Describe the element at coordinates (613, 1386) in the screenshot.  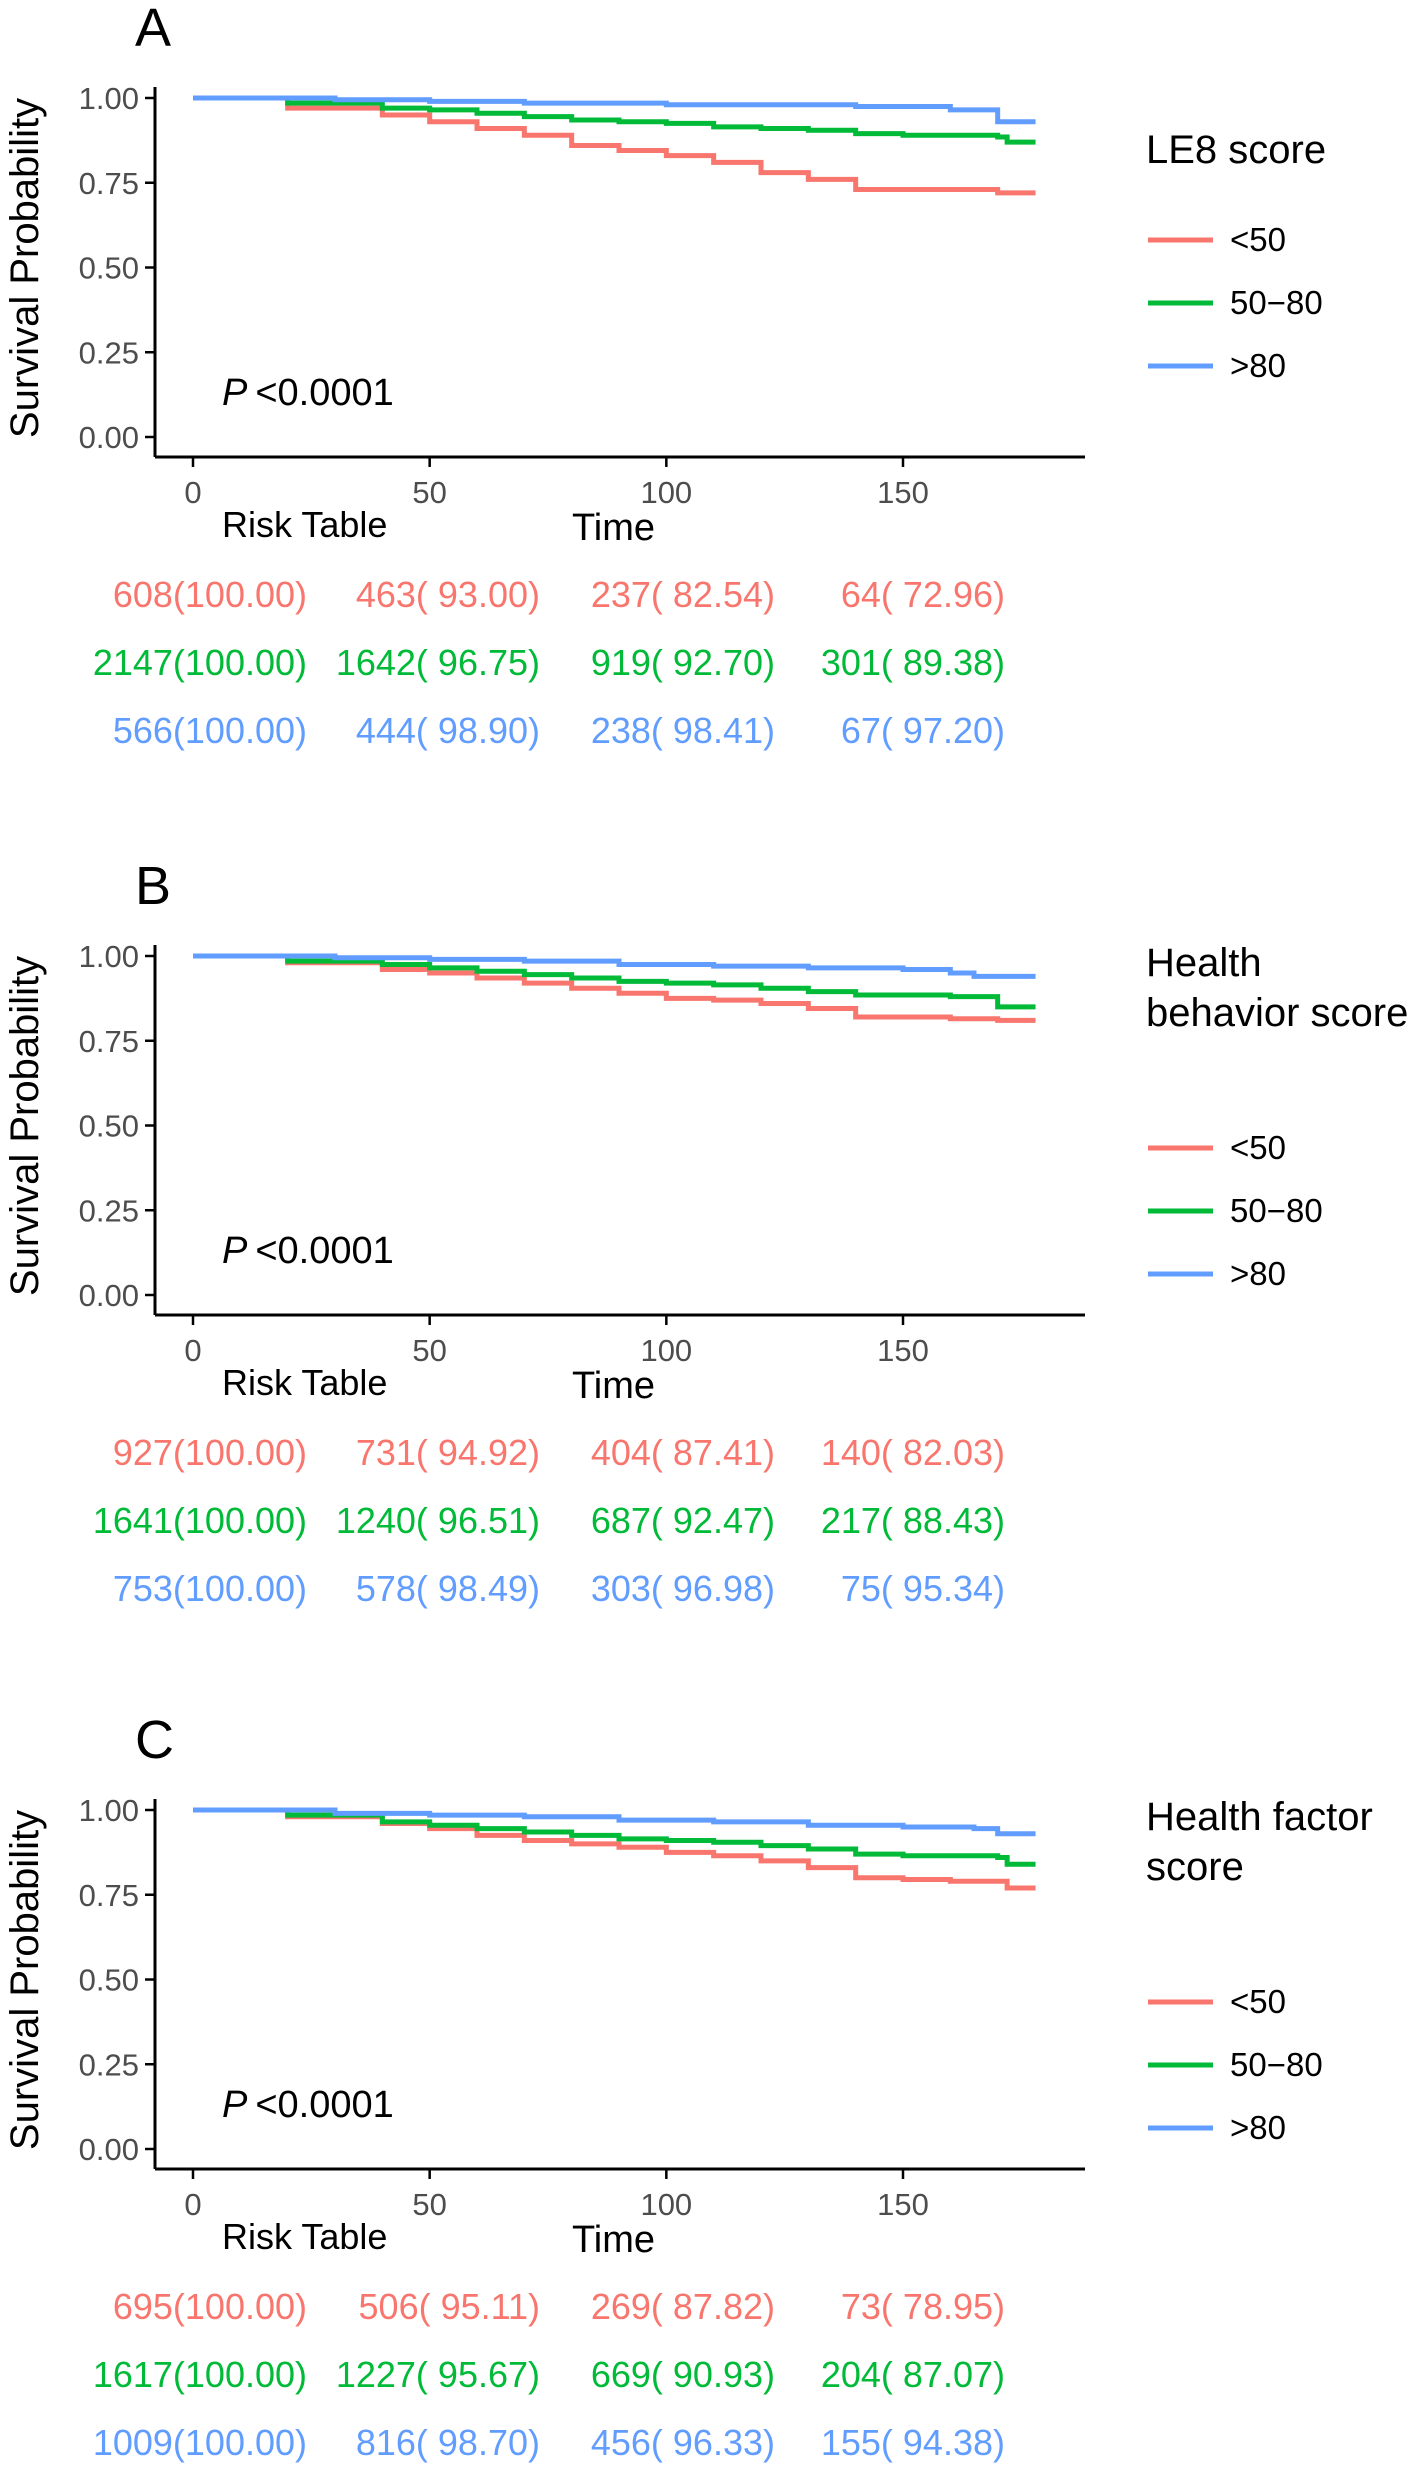
I see `panel-b-x-axis-label: Time` at that location.